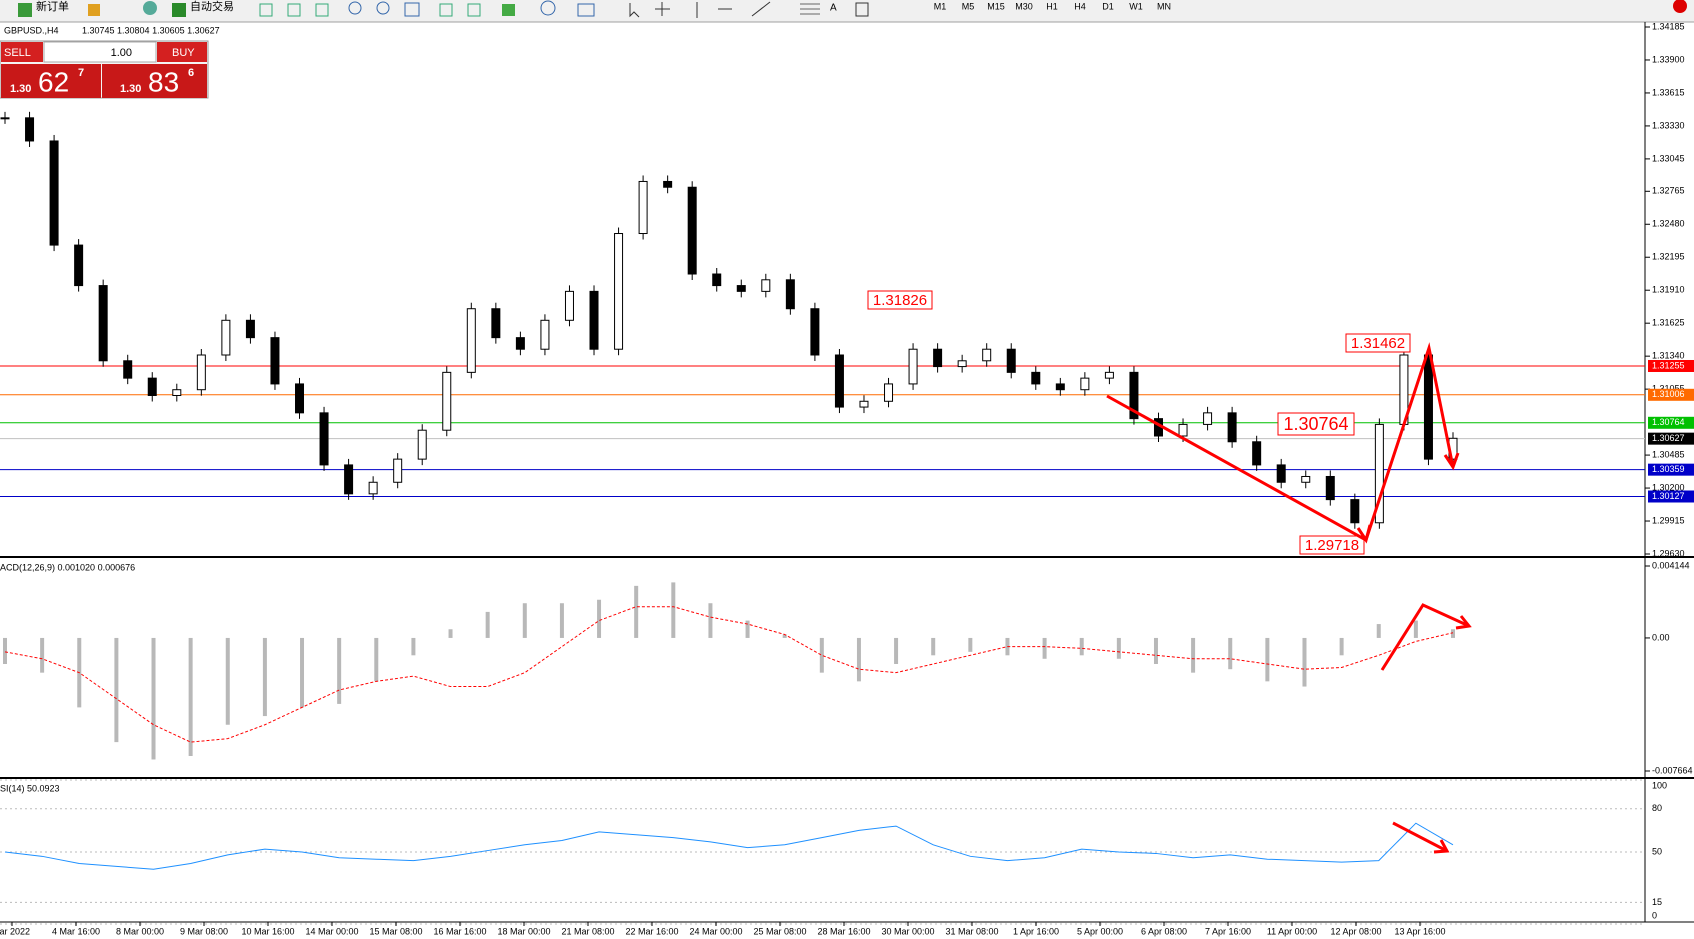 The height and width of the screenshot is (939, 1694). What do you see at coordinates (67, 567) in the screenshot?
I see `macd-label: ACD(12,26,9) 0.001020 0.000676` at bounding box center [67, 567].